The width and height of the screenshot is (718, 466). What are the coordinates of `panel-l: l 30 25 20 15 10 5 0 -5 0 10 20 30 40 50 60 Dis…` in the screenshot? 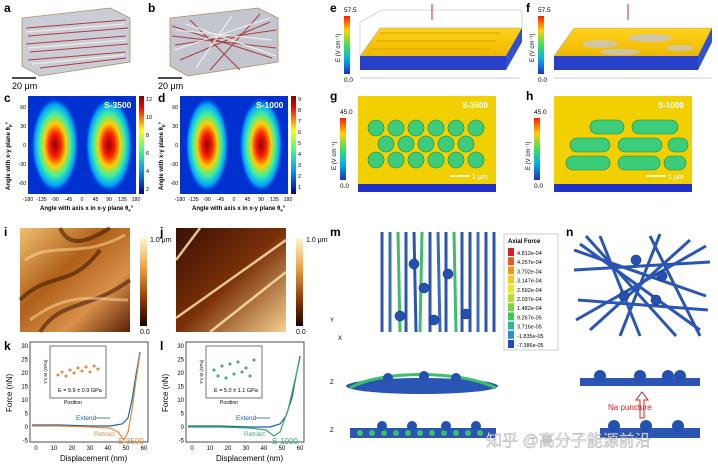 It's located at (232, 401).